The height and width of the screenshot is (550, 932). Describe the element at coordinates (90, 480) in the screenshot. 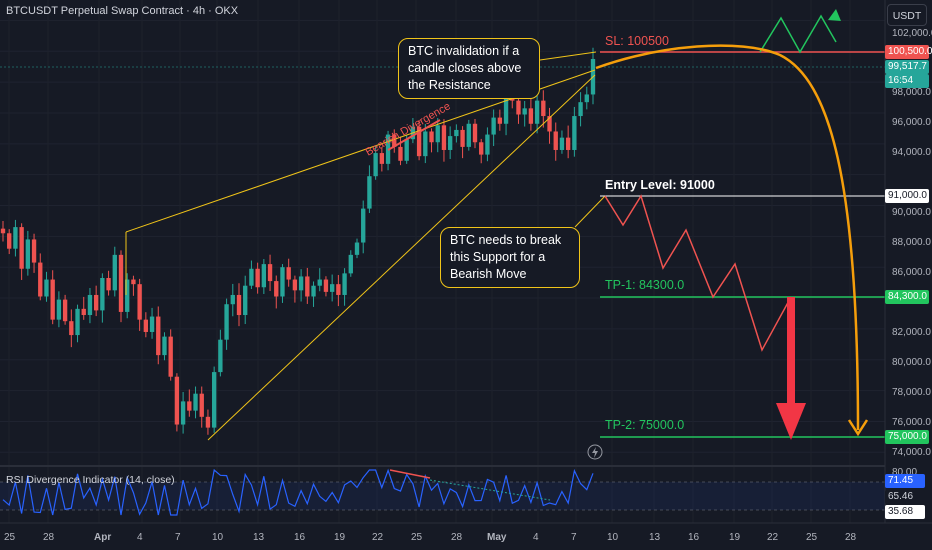

I see `rsi-title: RSI Divergence Indicator (14, close)` at that location.